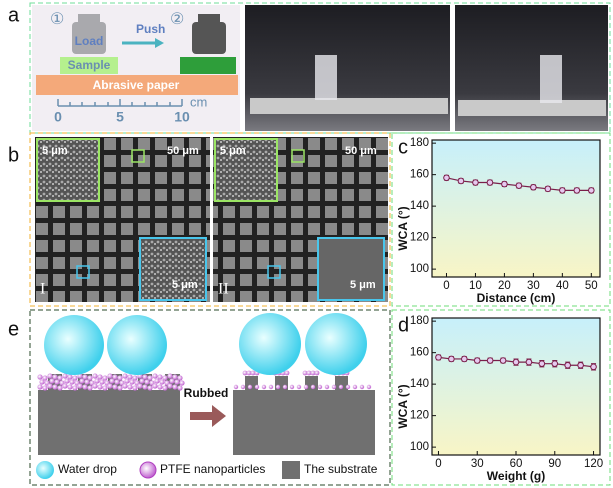 This screenshot has width=613, height=488. What do you see at coordinates (516, 476) in the screenshot?
I see `x-axis-title: Weight (g)` at bounding box center [516, 476].